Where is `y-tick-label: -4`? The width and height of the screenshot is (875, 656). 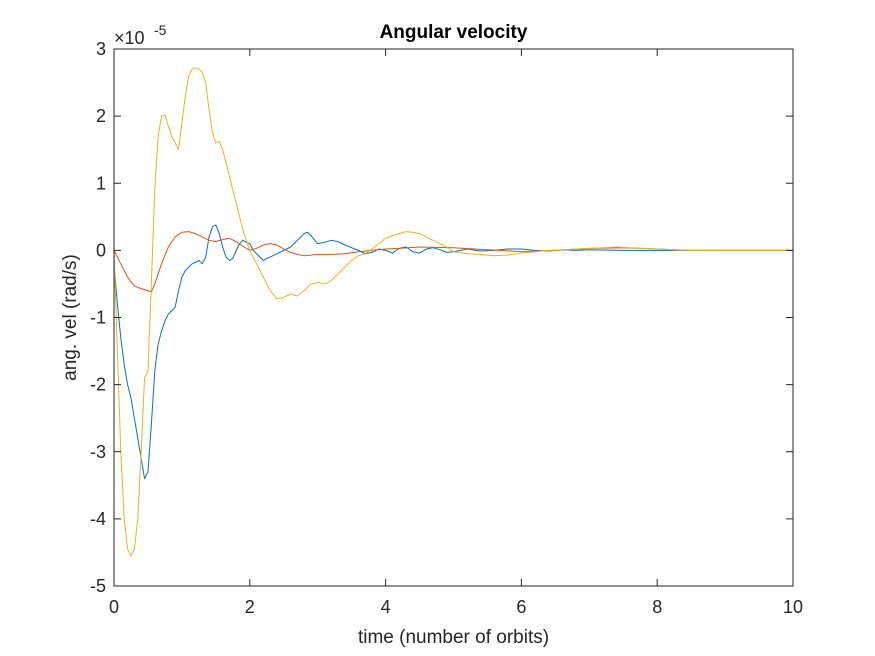 y-tick-label: -4 is located at coordinates (98, 519).